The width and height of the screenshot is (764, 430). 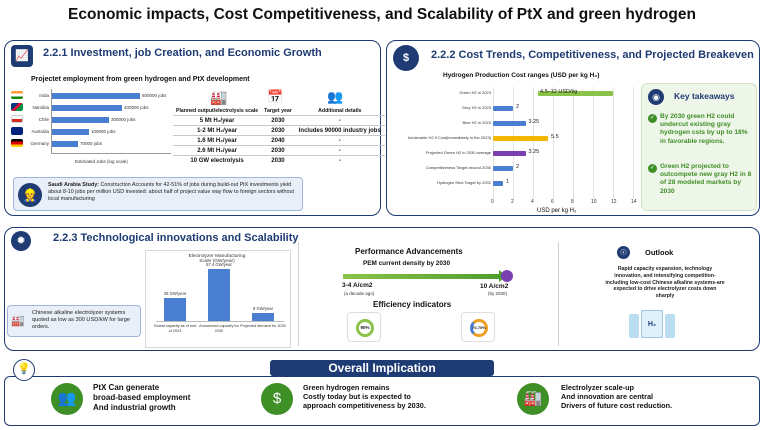 I want to click on flag-namibia-icon, so click(x=17, y=107).